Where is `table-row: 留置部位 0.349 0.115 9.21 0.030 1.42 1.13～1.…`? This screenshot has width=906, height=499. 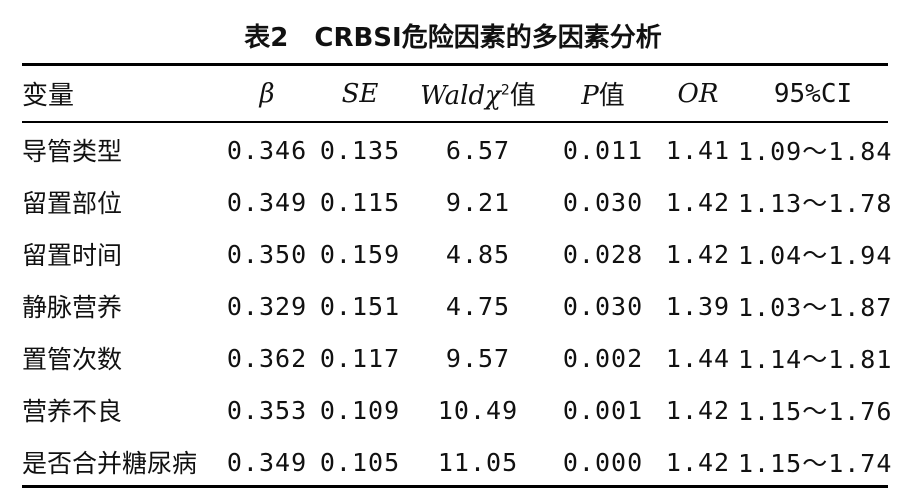 table-row: 留置部位 0.349 0.115 9.21 0.030 1.42 1.13～1.… is located at coordinates (457, 202).